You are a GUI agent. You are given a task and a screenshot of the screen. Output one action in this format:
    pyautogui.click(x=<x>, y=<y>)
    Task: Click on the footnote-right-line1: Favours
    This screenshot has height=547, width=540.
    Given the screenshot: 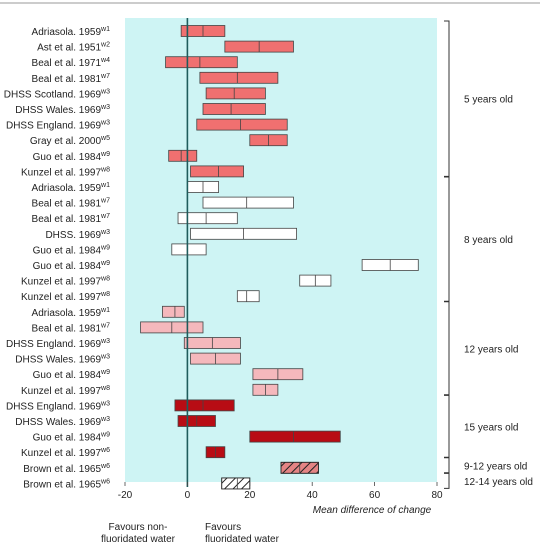 What is the action you would take?
    pyautogui.click(x=223, y=527)
    